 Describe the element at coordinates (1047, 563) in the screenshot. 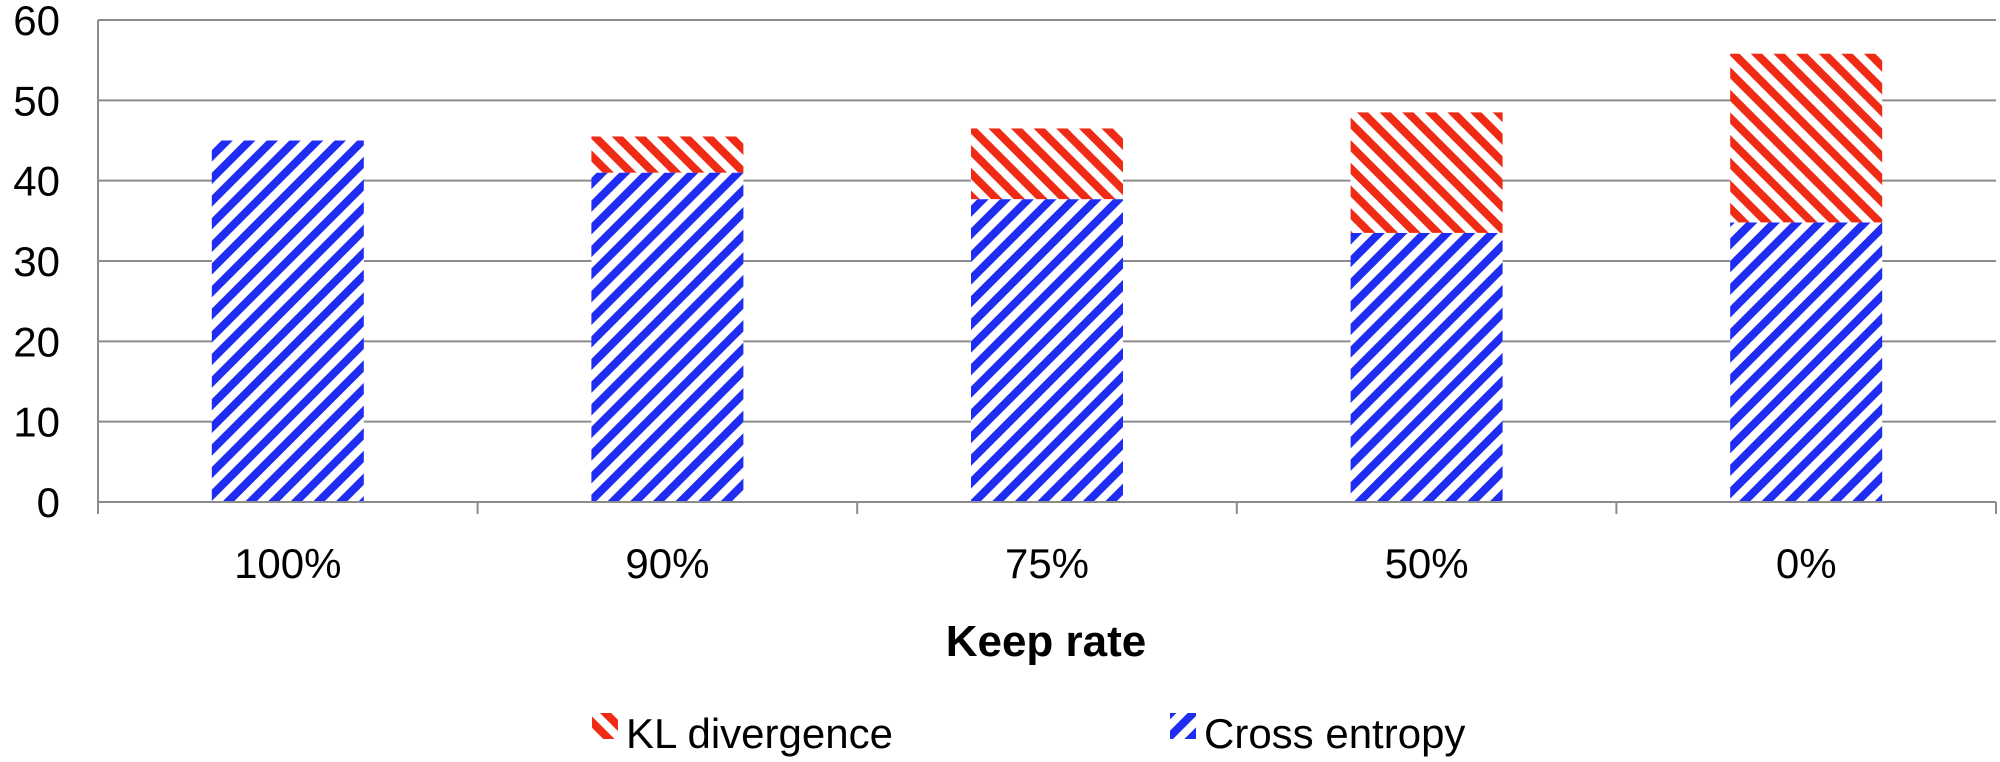

I see `x-tick-label: 75%` at that location.